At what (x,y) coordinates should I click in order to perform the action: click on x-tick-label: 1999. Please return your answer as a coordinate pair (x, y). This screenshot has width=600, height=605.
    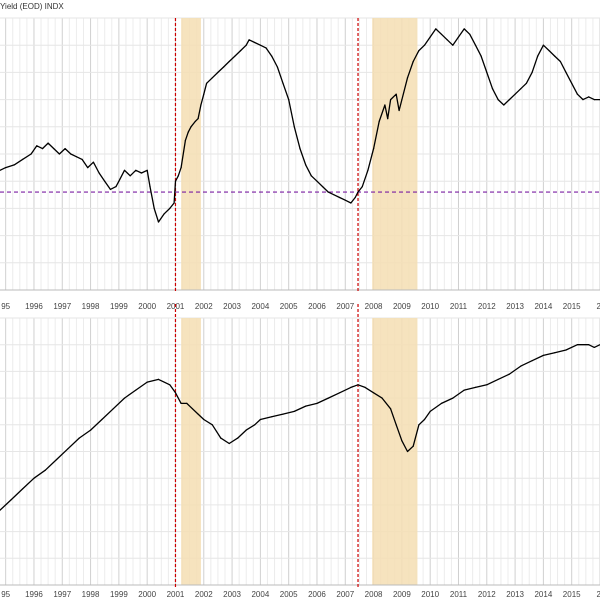
    Looking at the image, I should click on (119, 306).